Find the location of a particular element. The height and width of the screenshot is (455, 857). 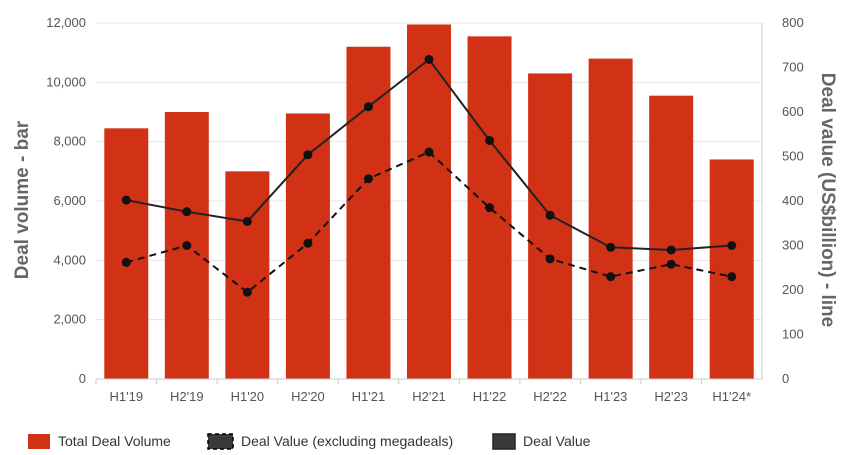

x-tick-label: H1'21 is located at coordinates (369, 396).